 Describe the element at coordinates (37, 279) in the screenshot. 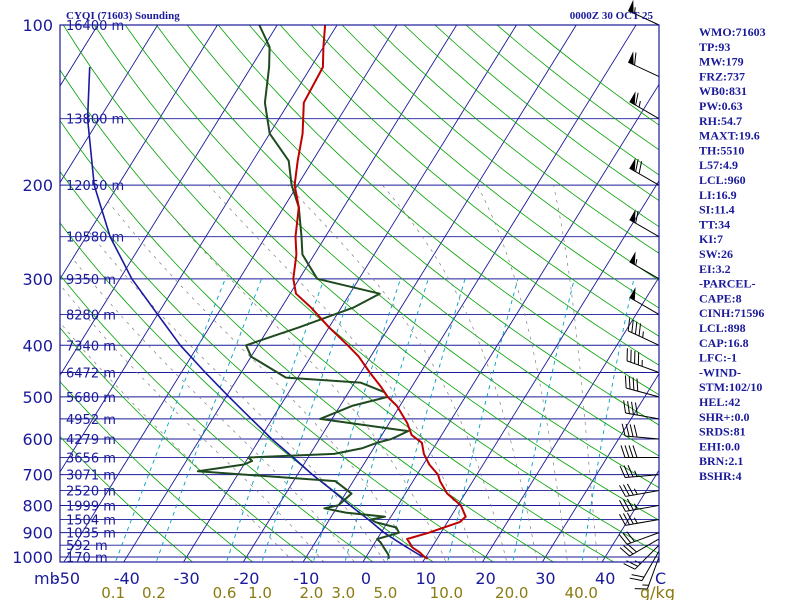

I see `pressure-tick-label: 300` at that location.